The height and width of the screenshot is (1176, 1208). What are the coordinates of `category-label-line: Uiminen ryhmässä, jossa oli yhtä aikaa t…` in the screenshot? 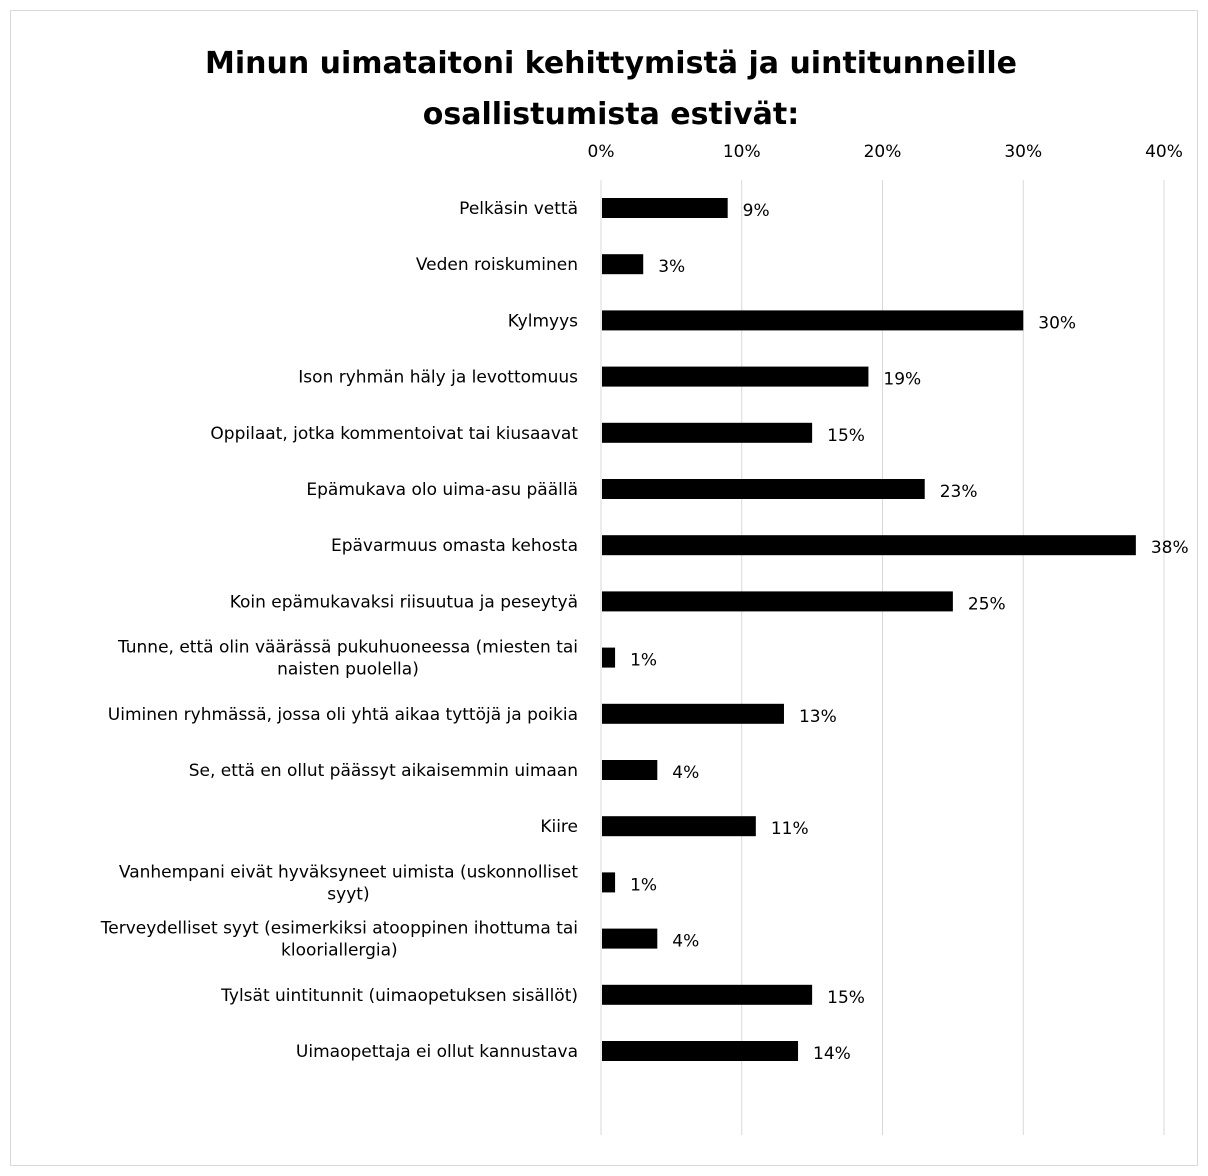 It's located at (343, 715).